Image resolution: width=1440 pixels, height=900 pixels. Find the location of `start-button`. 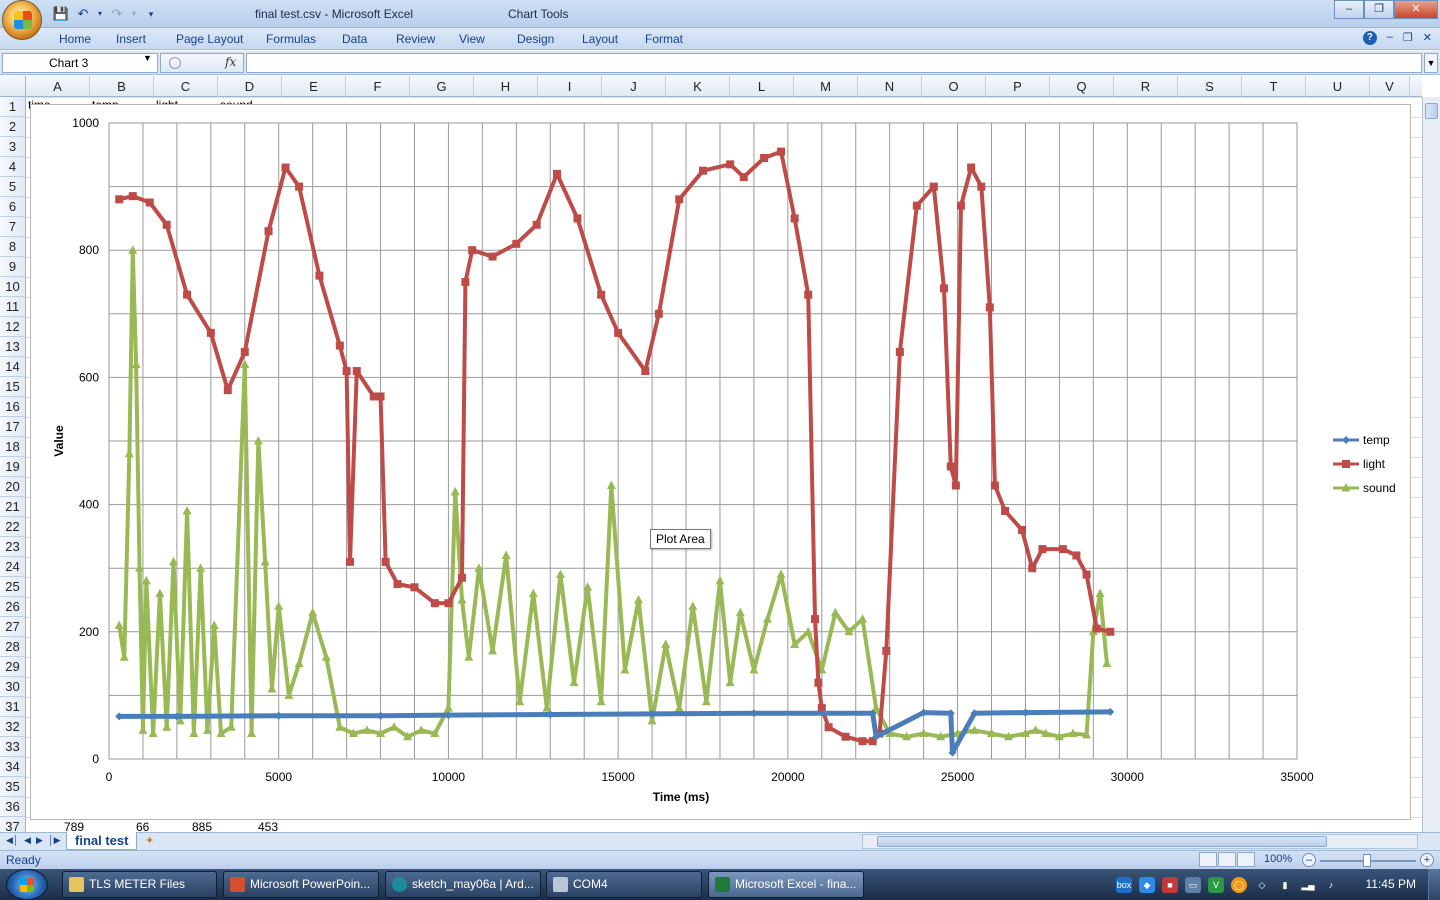

start-button is located at coordinates (27, 884).